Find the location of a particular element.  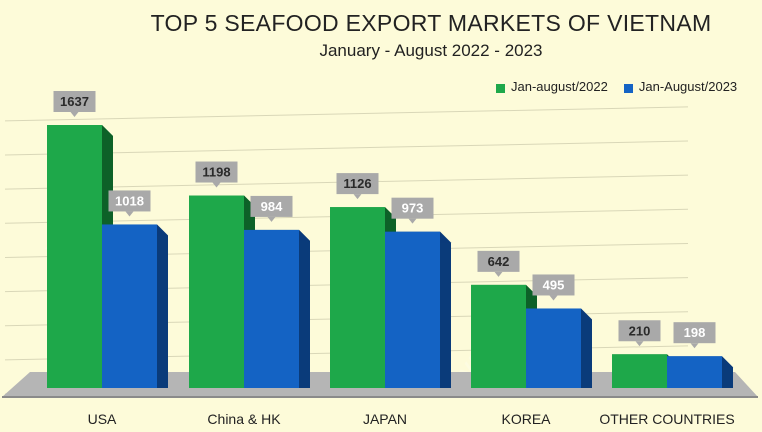

legend-swatch-2023 is located at coordinates (628, 88).